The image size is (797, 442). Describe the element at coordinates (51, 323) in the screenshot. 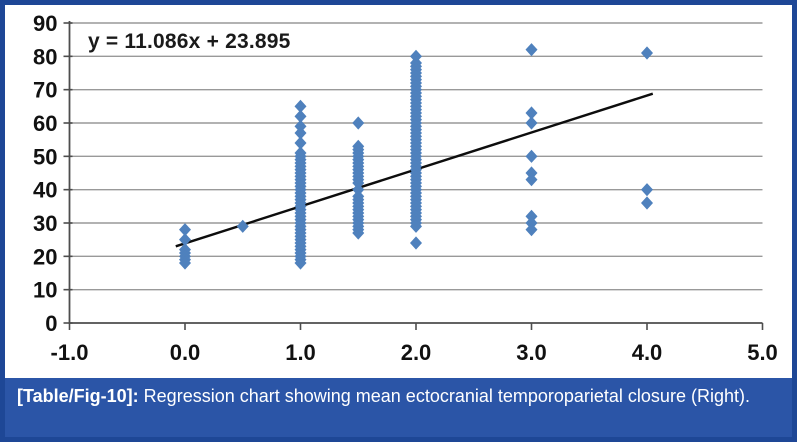

I see `y-tick-label-0: 0` at that location.